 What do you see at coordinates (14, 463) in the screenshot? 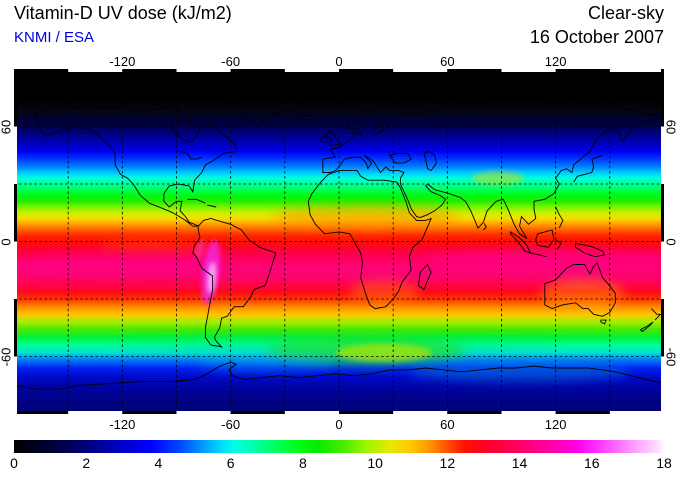
I see `colorbar-tick-label: 0` at bounding box center [14, 463].